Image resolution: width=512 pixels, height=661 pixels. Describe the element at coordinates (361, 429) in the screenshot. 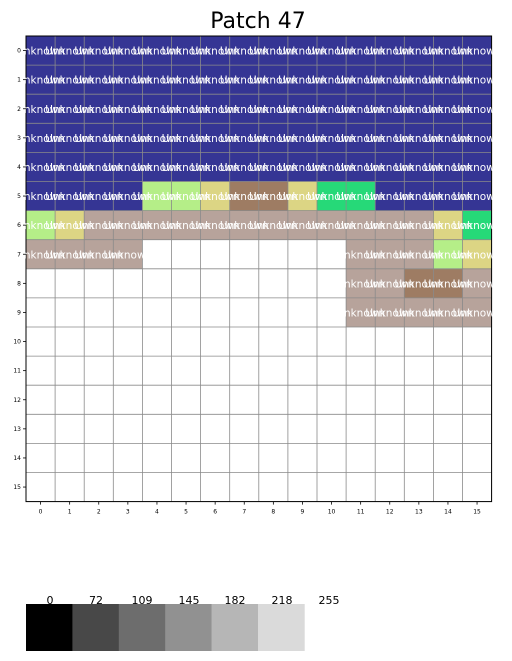

I see `heatmap-cell-r13-c11` at that location.